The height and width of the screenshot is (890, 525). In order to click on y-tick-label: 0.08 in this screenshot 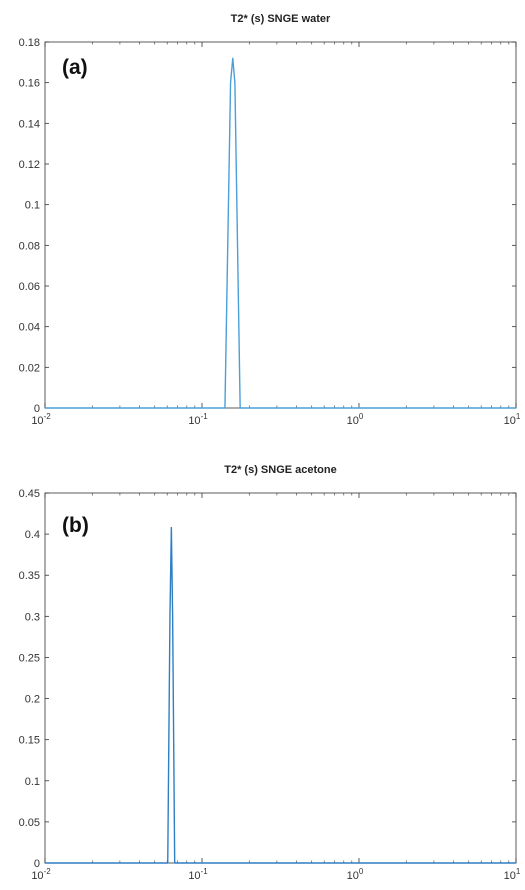, I will do `click(29, 246)`.